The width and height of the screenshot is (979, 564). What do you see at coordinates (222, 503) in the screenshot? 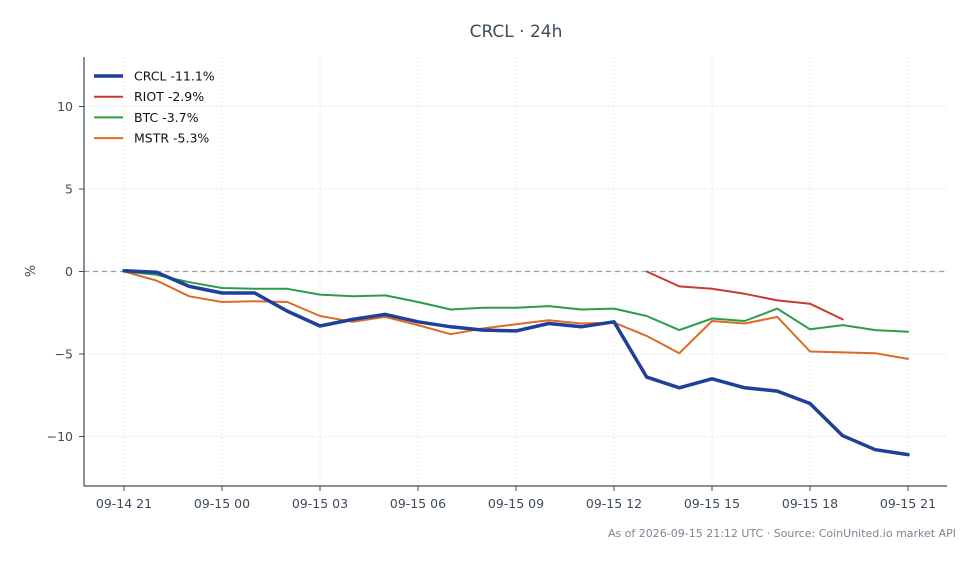
I see `x-tick-label: 09-15 00` at bounding box center [222, 503].